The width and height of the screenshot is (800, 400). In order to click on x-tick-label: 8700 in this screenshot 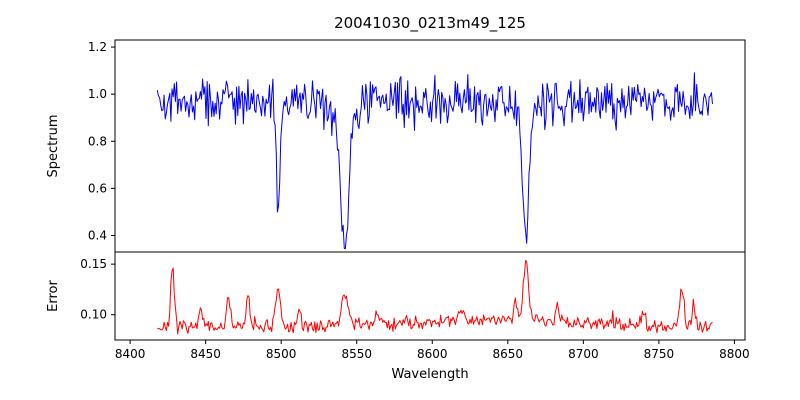, I will do `click(583, 354)`.